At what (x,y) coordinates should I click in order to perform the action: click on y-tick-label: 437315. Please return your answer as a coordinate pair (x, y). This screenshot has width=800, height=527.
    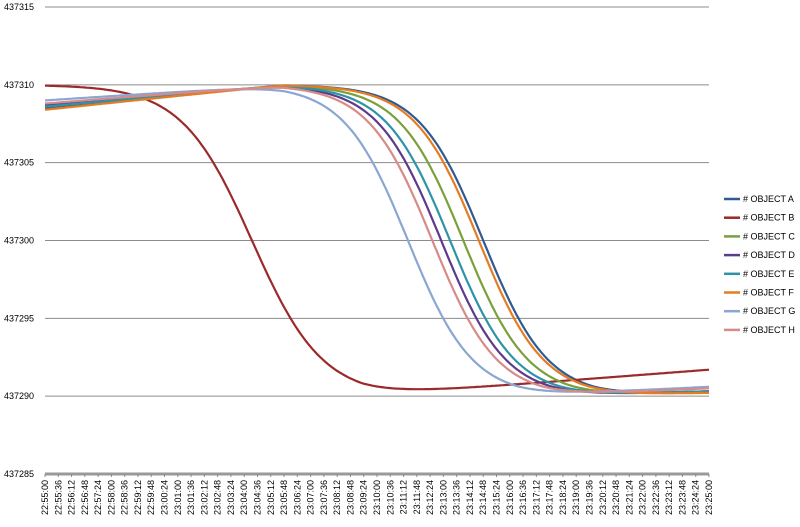
    Looking at the image, I should click on (19, 7).